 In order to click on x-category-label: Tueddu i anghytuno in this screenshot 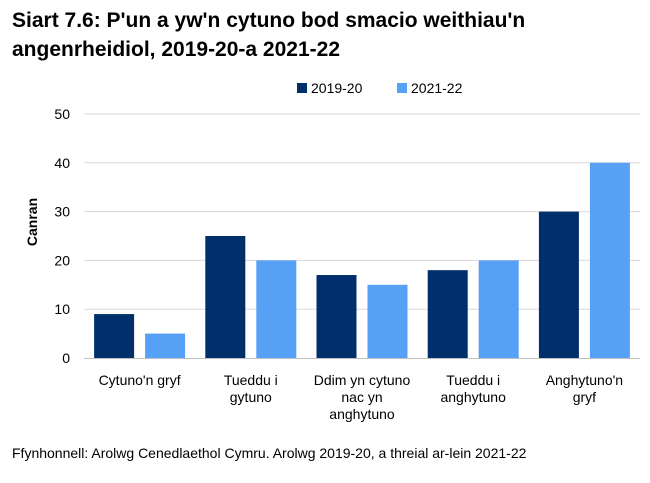, I will do `click(473, 388)`.